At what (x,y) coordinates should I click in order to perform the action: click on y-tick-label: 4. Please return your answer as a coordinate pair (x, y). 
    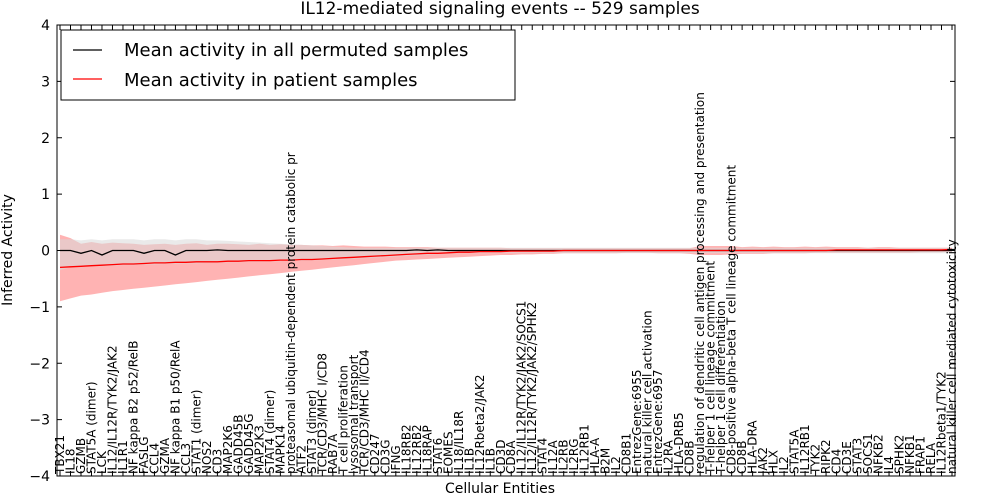
    Looking at the image, I should click on (45, 26).